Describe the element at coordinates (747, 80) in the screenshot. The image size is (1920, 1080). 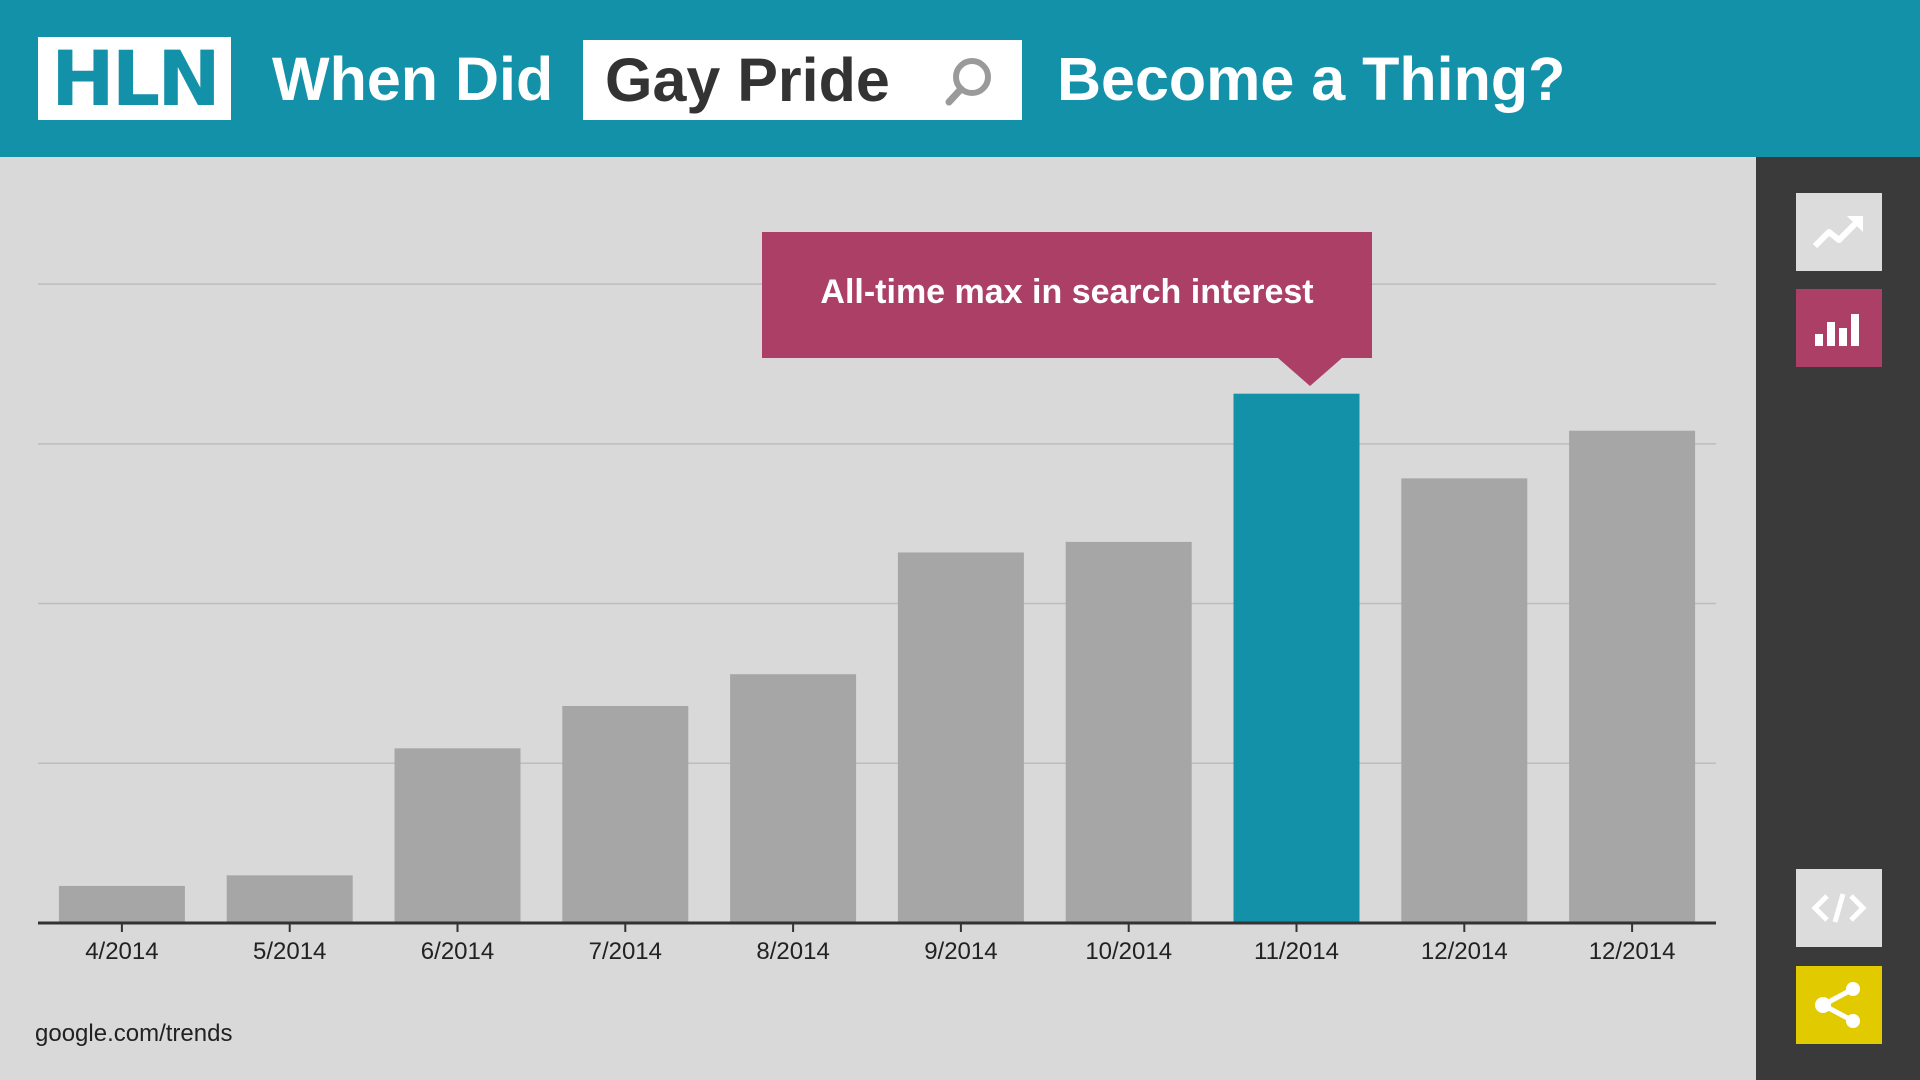
I see `search-term: Gay Pride` at that location.